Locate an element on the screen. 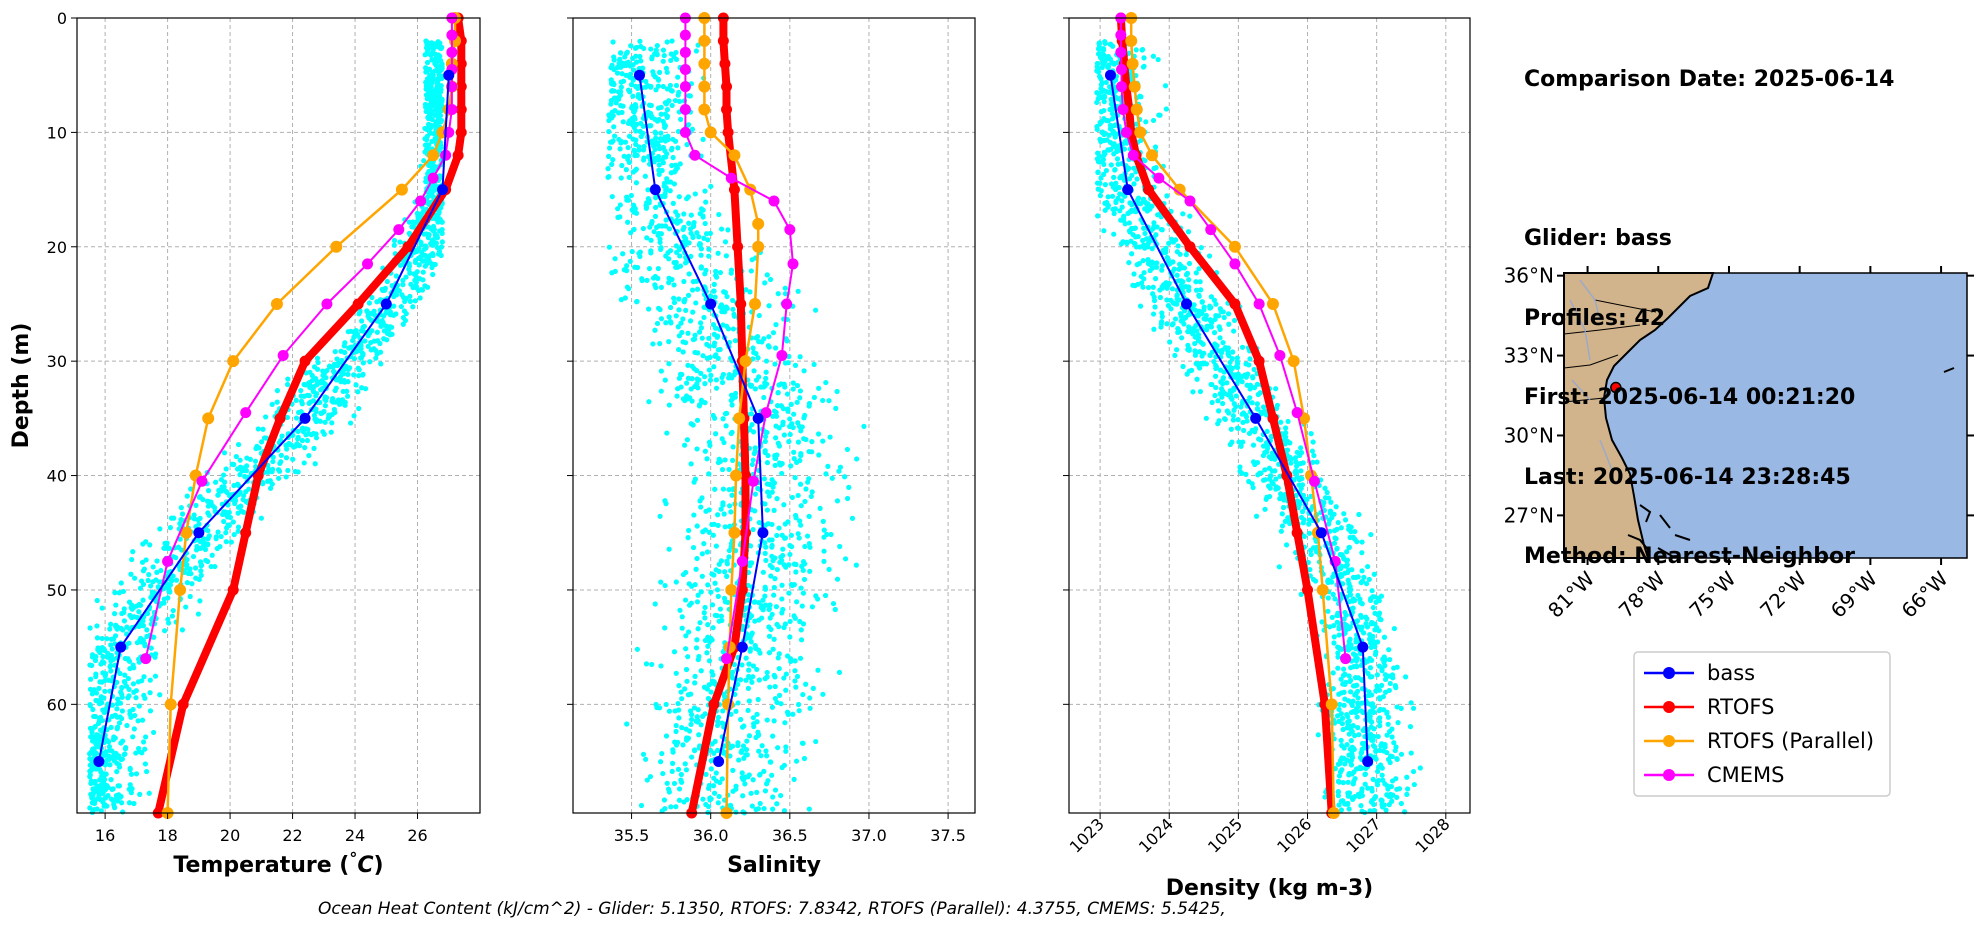 The image size is (1978, 934). x-tick-label: 36.5 is located at coordinates (790, 835).